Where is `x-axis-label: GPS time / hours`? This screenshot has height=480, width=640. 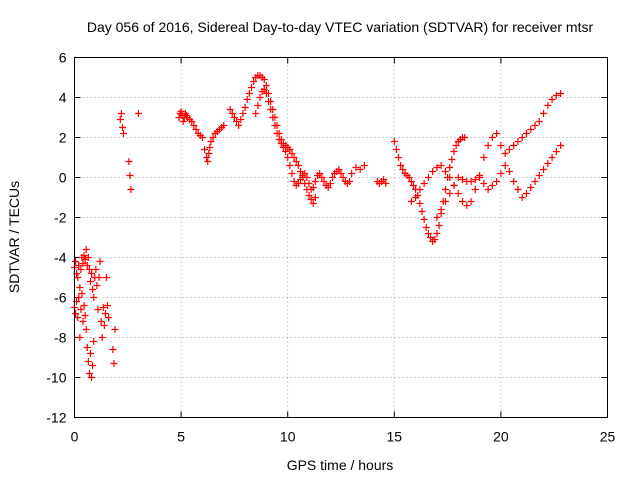
x-axis-label: GPS time / hours is located at coordinates (340, 465).